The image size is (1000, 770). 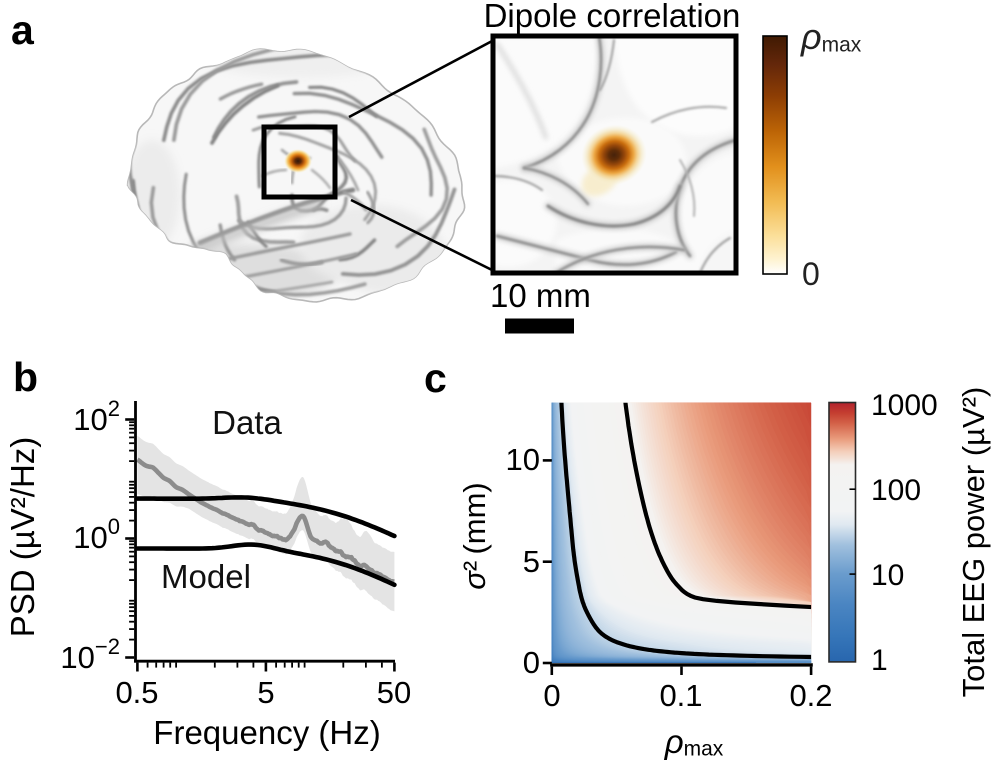 I want to click on svg-text: Dipole correlation, so click(x=612, y=17).